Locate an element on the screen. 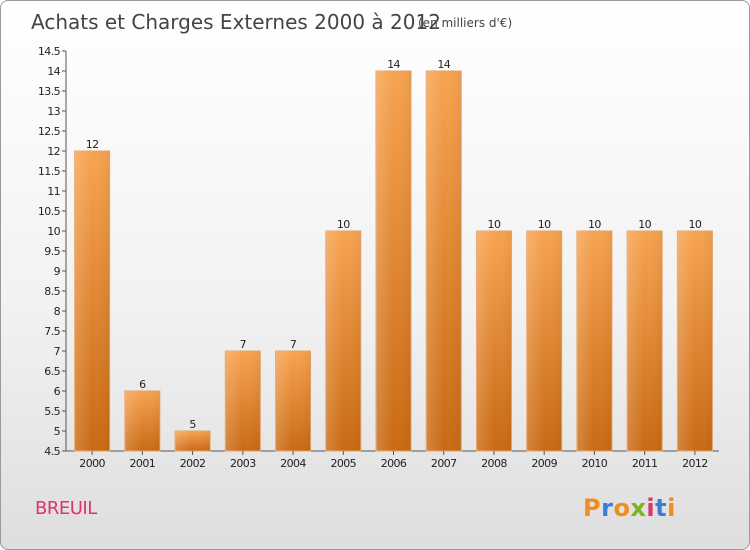 The width and height of the screenshot is (750, 550). x-tick-label: 2008 is located at coordinates (494, 463).